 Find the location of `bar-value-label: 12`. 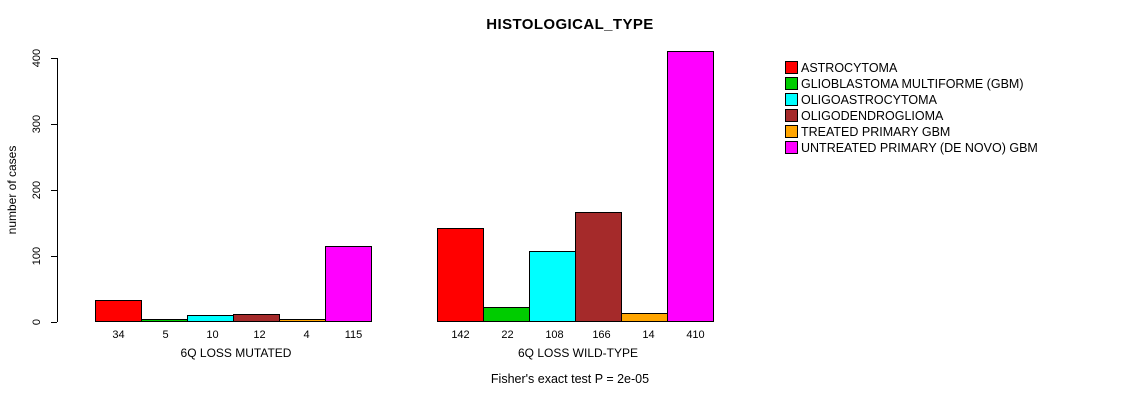

bar-value-label: 12 is located at coordinates (259, 335).